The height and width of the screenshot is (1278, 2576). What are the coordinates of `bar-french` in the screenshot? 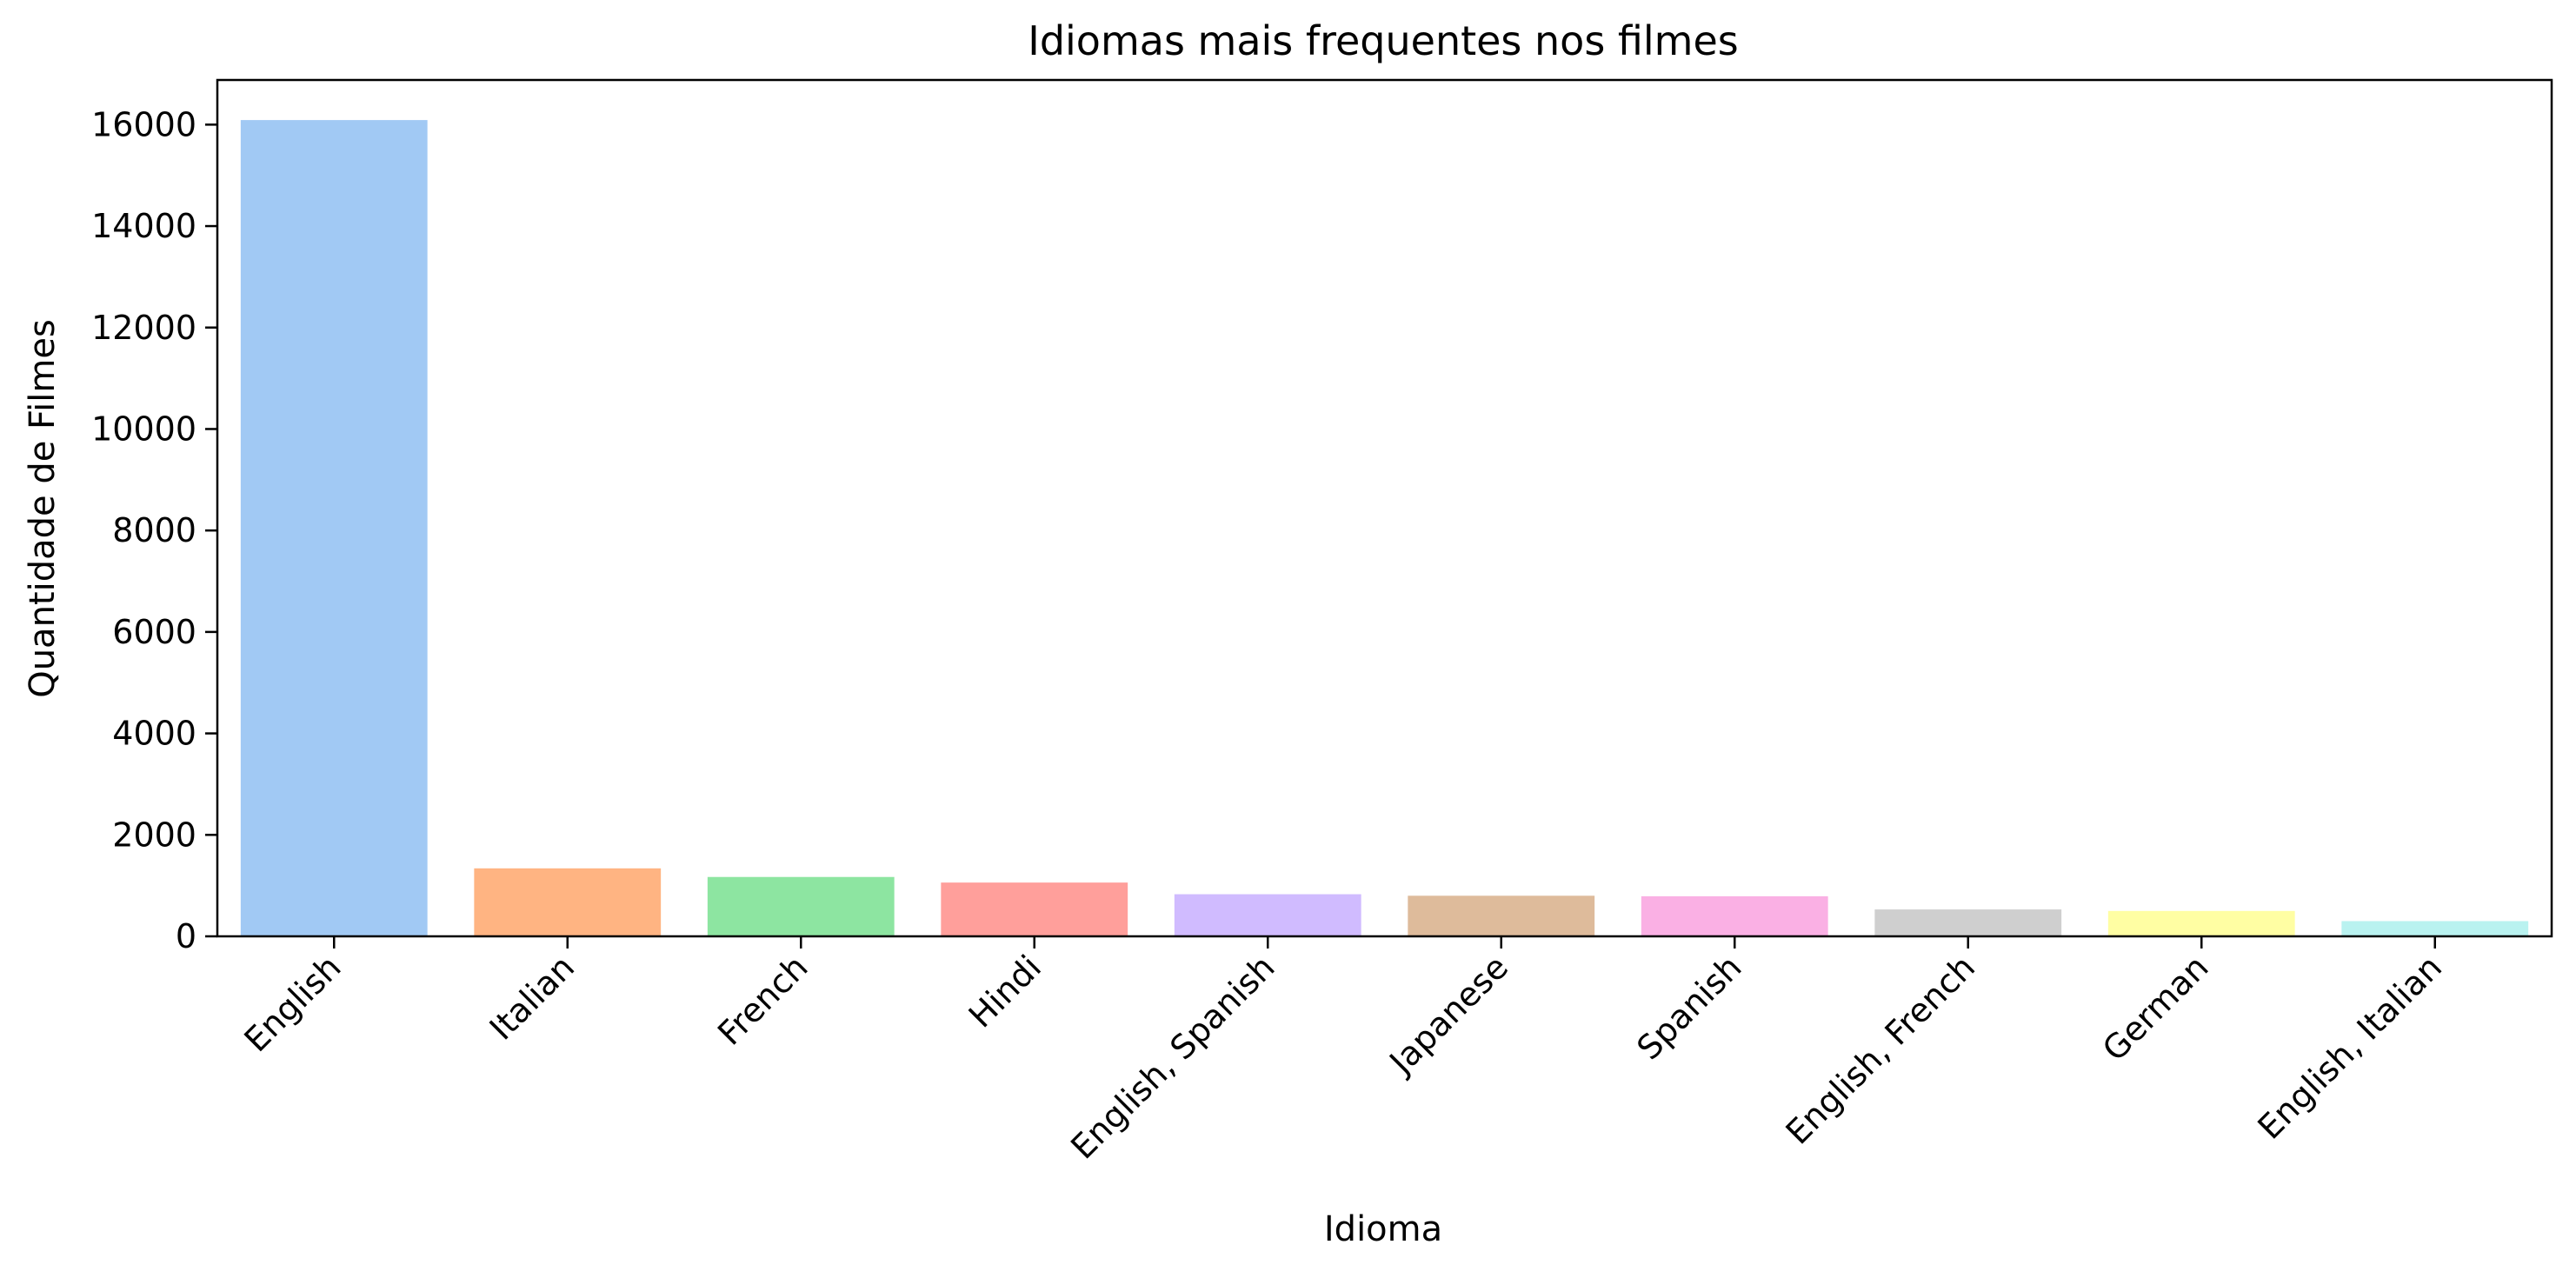 It's located at (801, 906).